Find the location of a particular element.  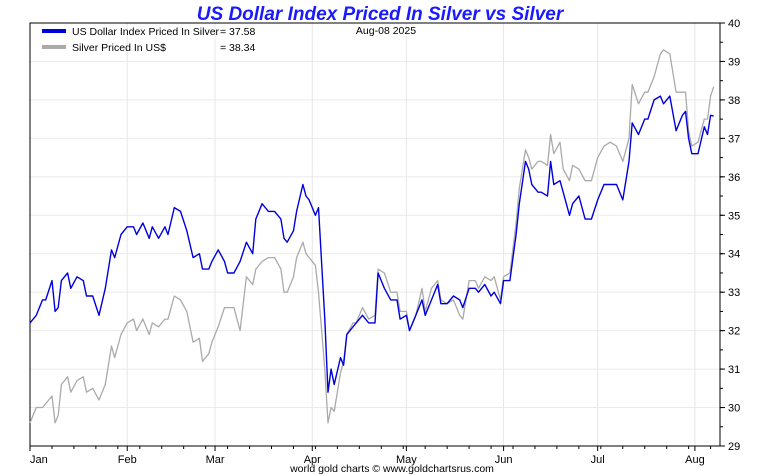

y-tick-label: 40 is located at coordinates (734, 24).